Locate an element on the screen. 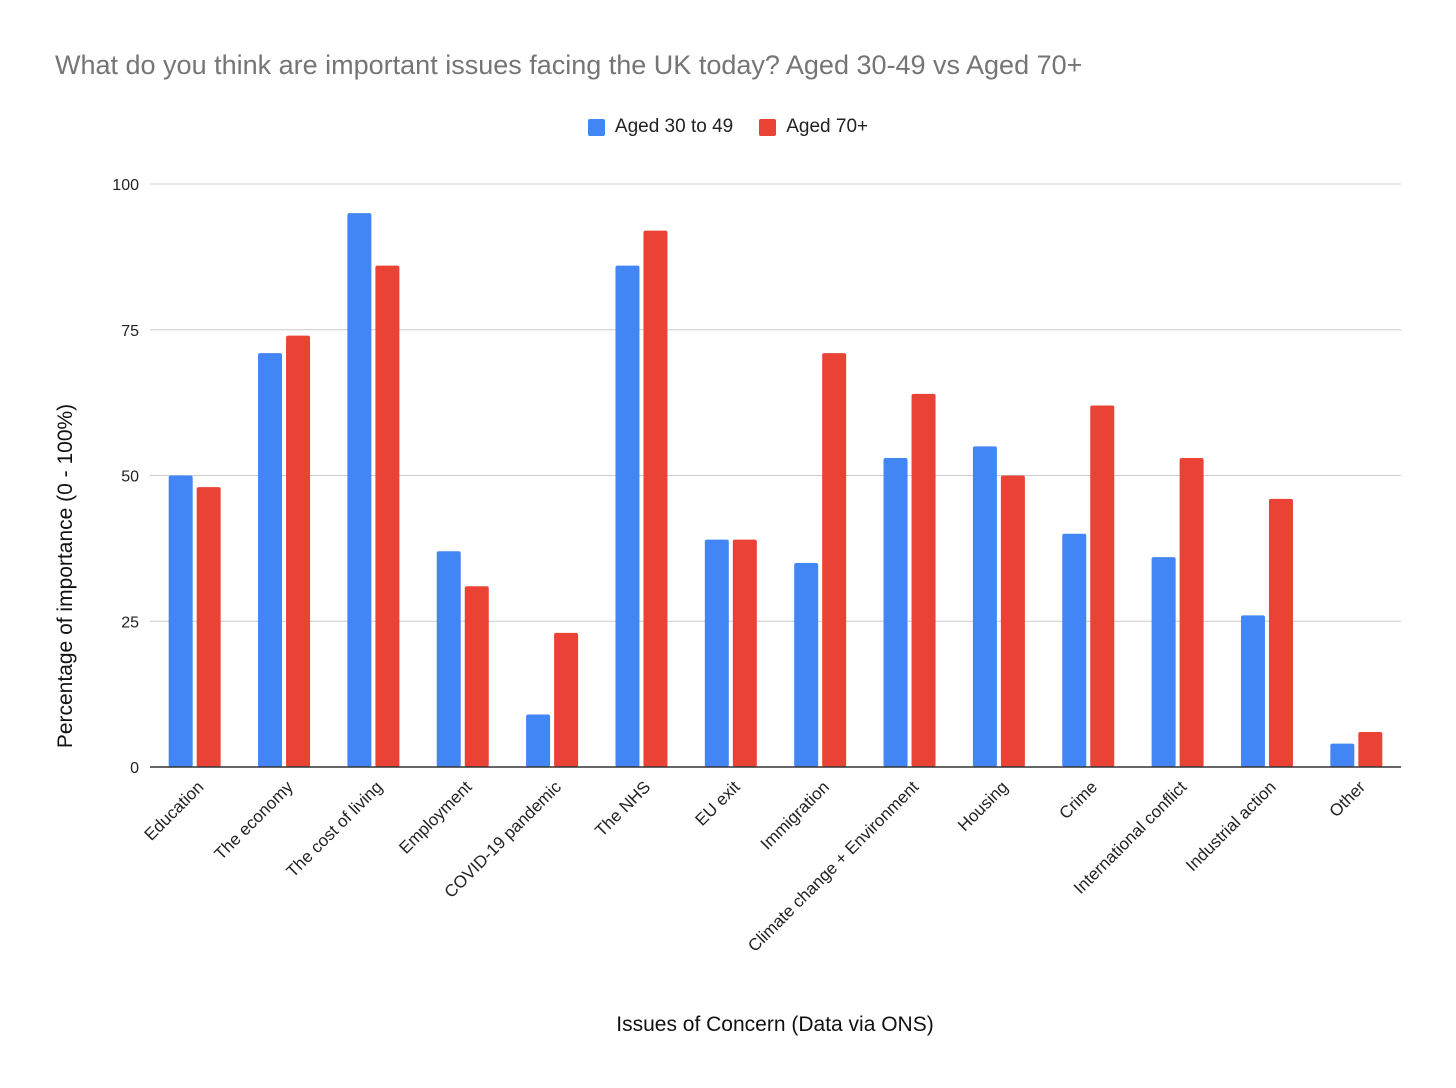  x-tick-label: Immigration is located at coordinates (795, 815).